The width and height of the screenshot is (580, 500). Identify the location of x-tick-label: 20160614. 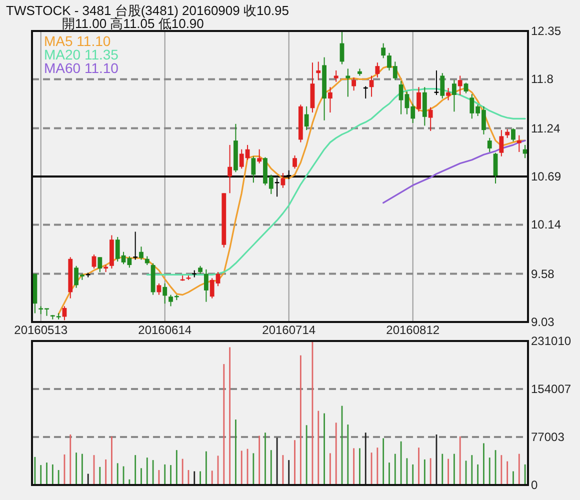
(165, 330).